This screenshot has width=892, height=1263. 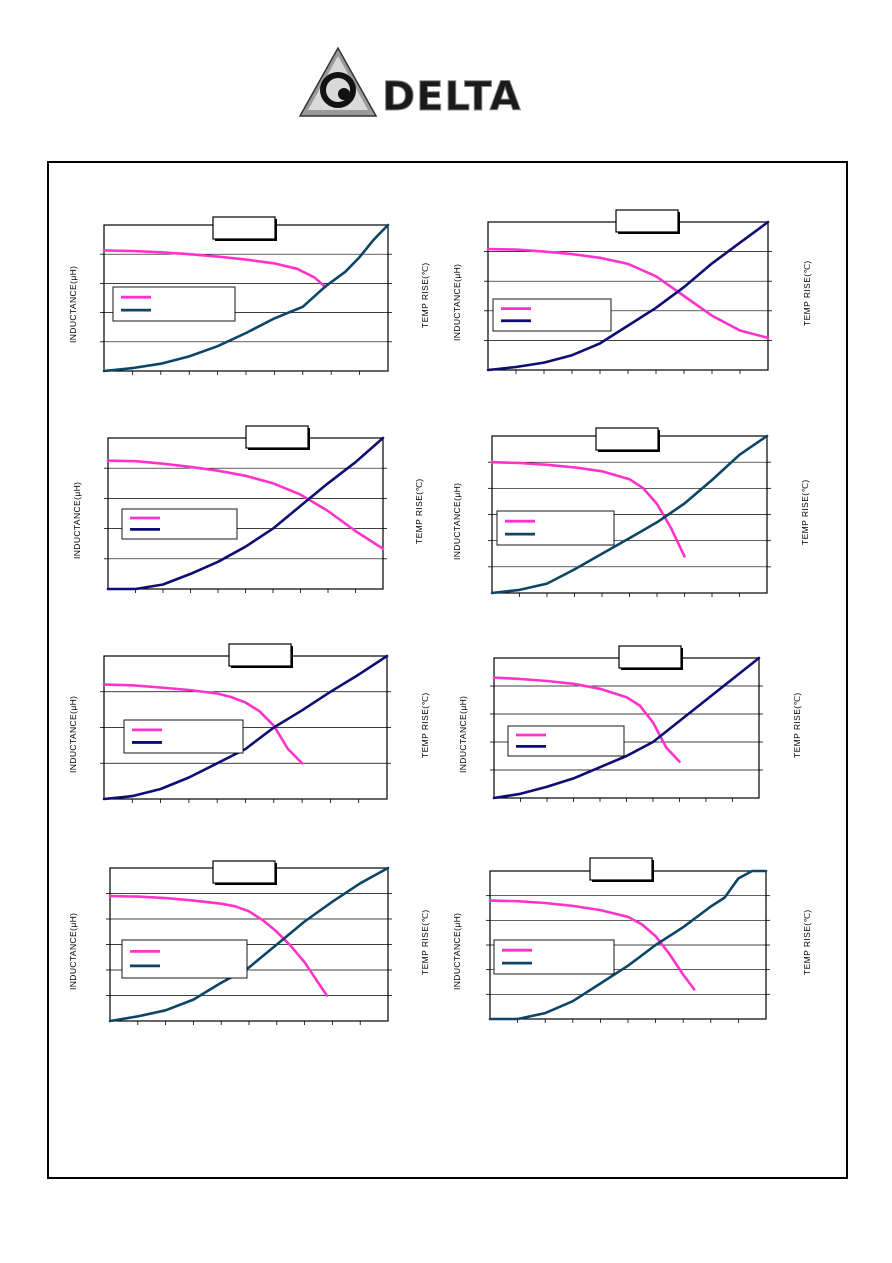 What do you see at coordinates (452, 96) in the screenshot?
I see `logo-text: DELTA` at bounding box center [452, 96].